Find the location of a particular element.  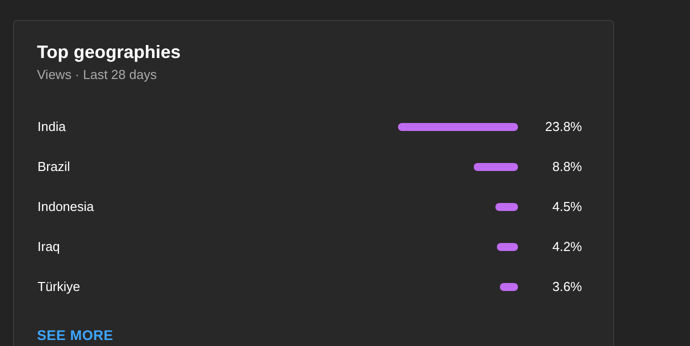

data-label: 3.6% is located at coordinates (567, 286).